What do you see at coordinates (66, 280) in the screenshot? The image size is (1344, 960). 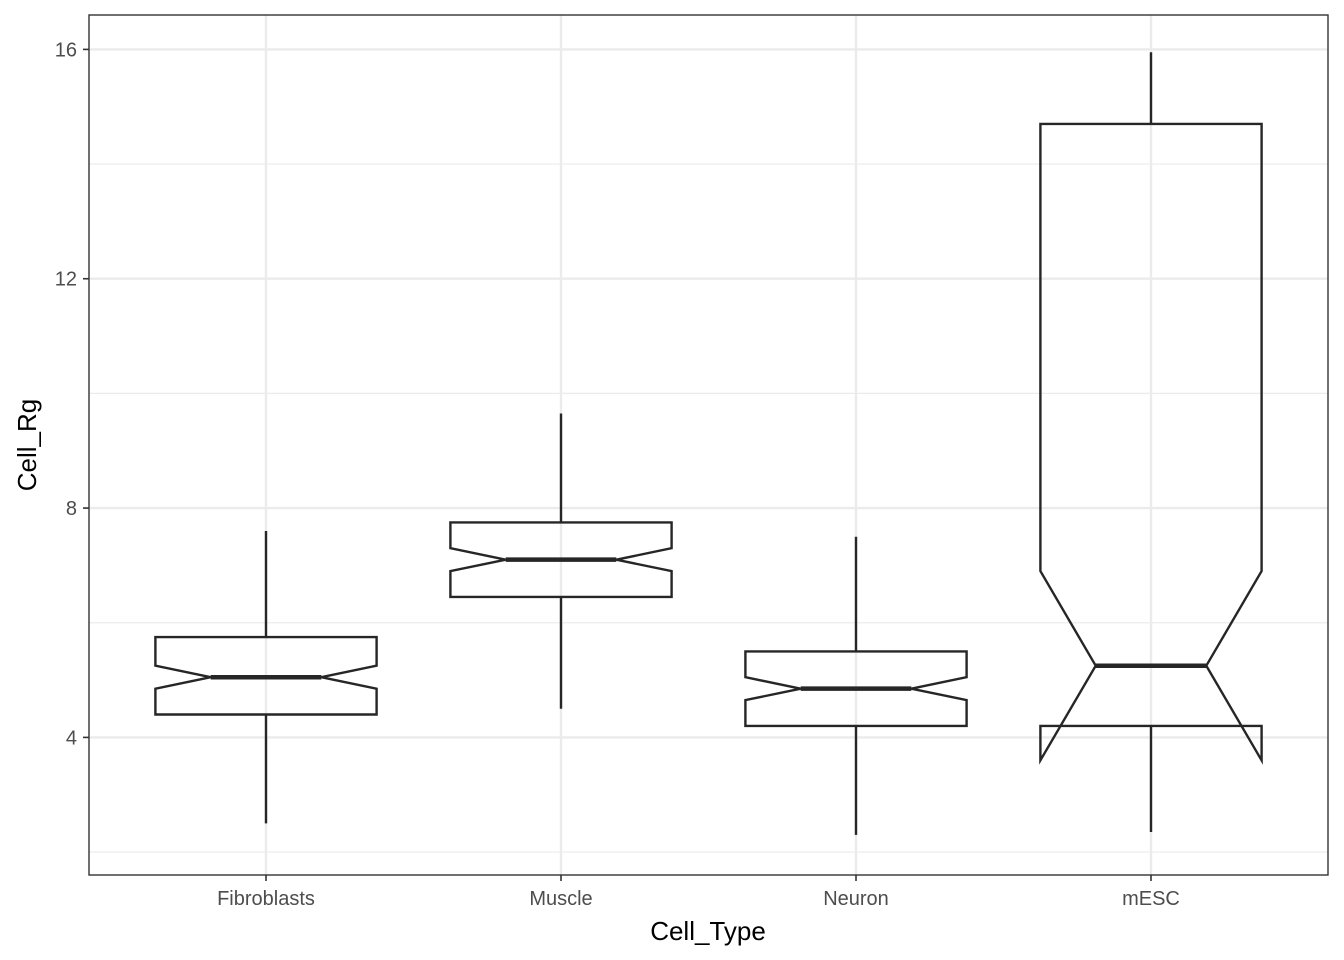 I see `y-tick-label: 12` at bounding box center [66, 280].